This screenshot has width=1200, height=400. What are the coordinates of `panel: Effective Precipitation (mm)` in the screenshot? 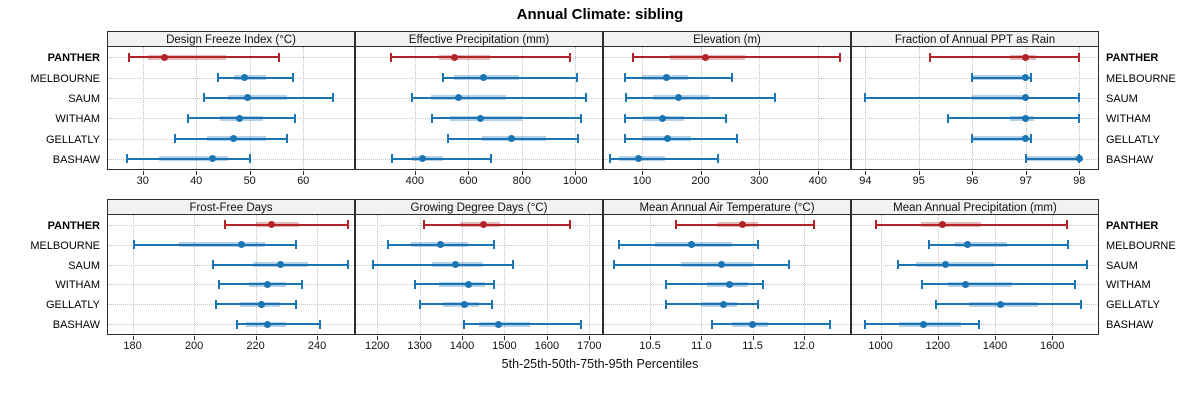 It's located at (479, 100).